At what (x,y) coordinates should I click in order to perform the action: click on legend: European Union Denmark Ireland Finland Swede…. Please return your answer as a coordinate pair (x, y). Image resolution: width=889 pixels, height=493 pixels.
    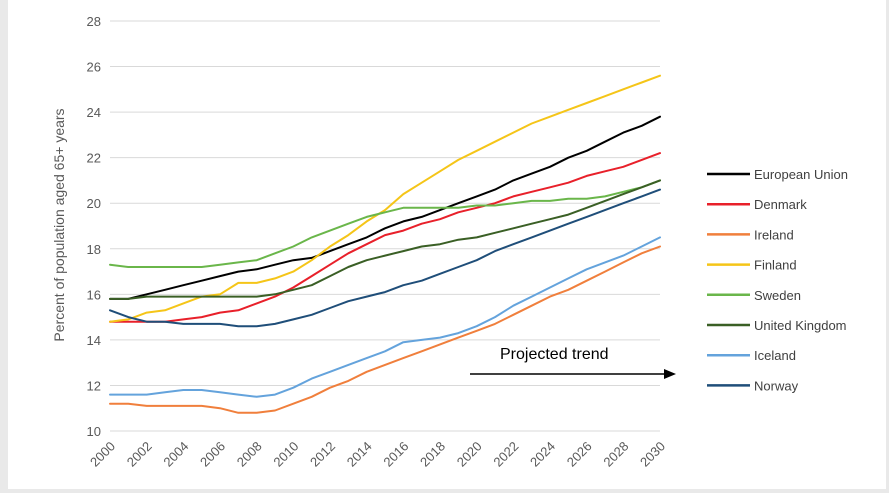
    Looking at the image, I should click on (777, 280).